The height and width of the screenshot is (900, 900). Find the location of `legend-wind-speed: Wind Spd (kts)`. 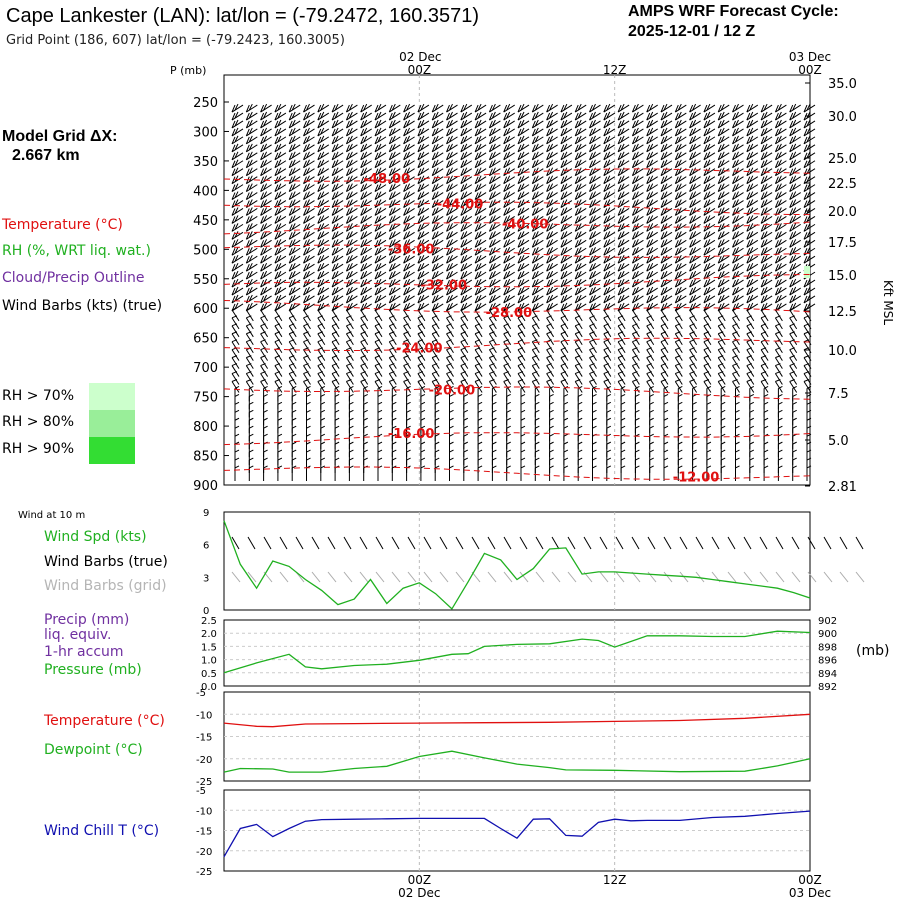

legend-wind-speed: Wind Spd (kts) is located at coordinates (95, 537).